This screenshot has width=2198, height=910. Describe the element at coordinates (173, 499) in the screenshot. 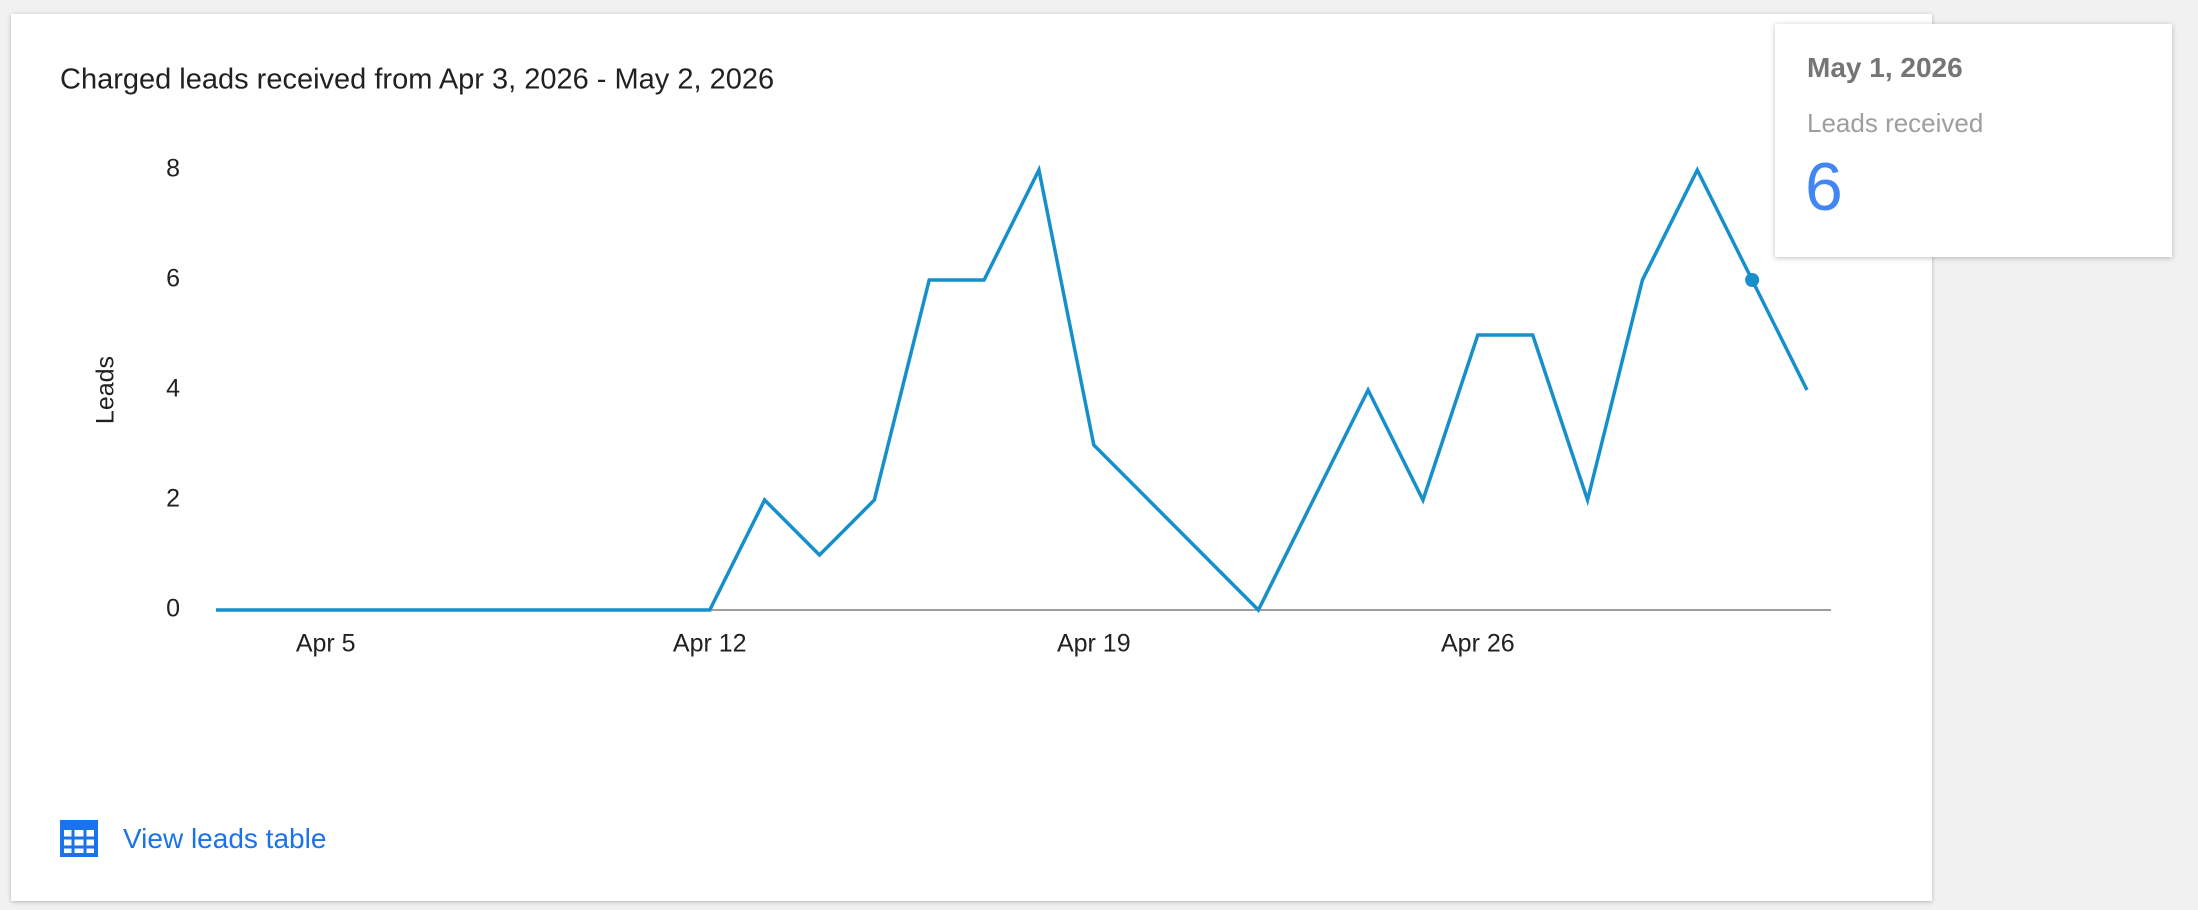

I see `y-tick-label: 2` at that location.